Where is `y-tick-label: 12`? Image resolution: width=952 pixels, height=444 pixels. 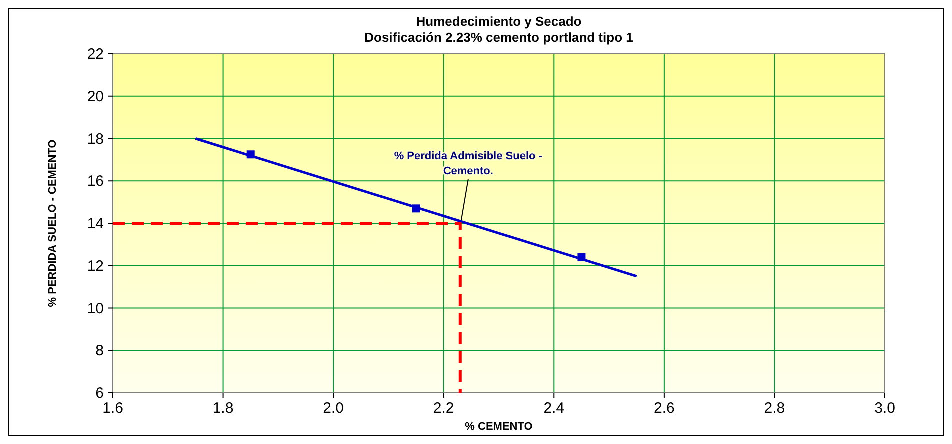 y-tick-label: 12 is located at coordinates (95, 266).